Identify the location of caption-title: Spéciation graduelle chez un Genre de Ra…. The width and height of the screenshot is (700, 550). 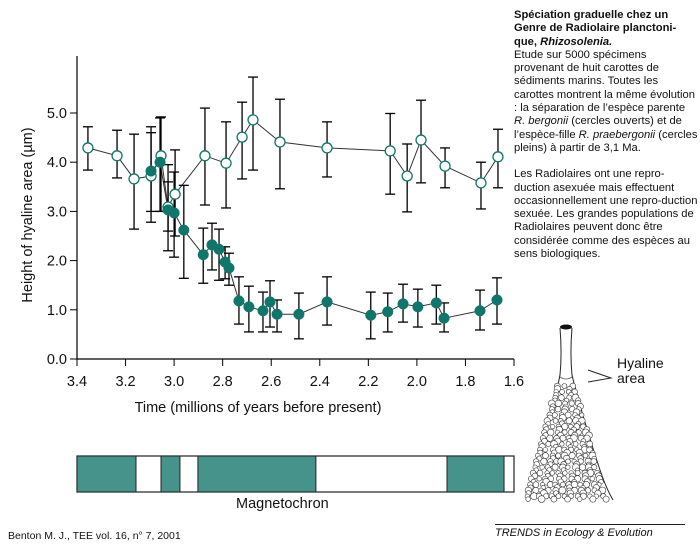
(606, 29).